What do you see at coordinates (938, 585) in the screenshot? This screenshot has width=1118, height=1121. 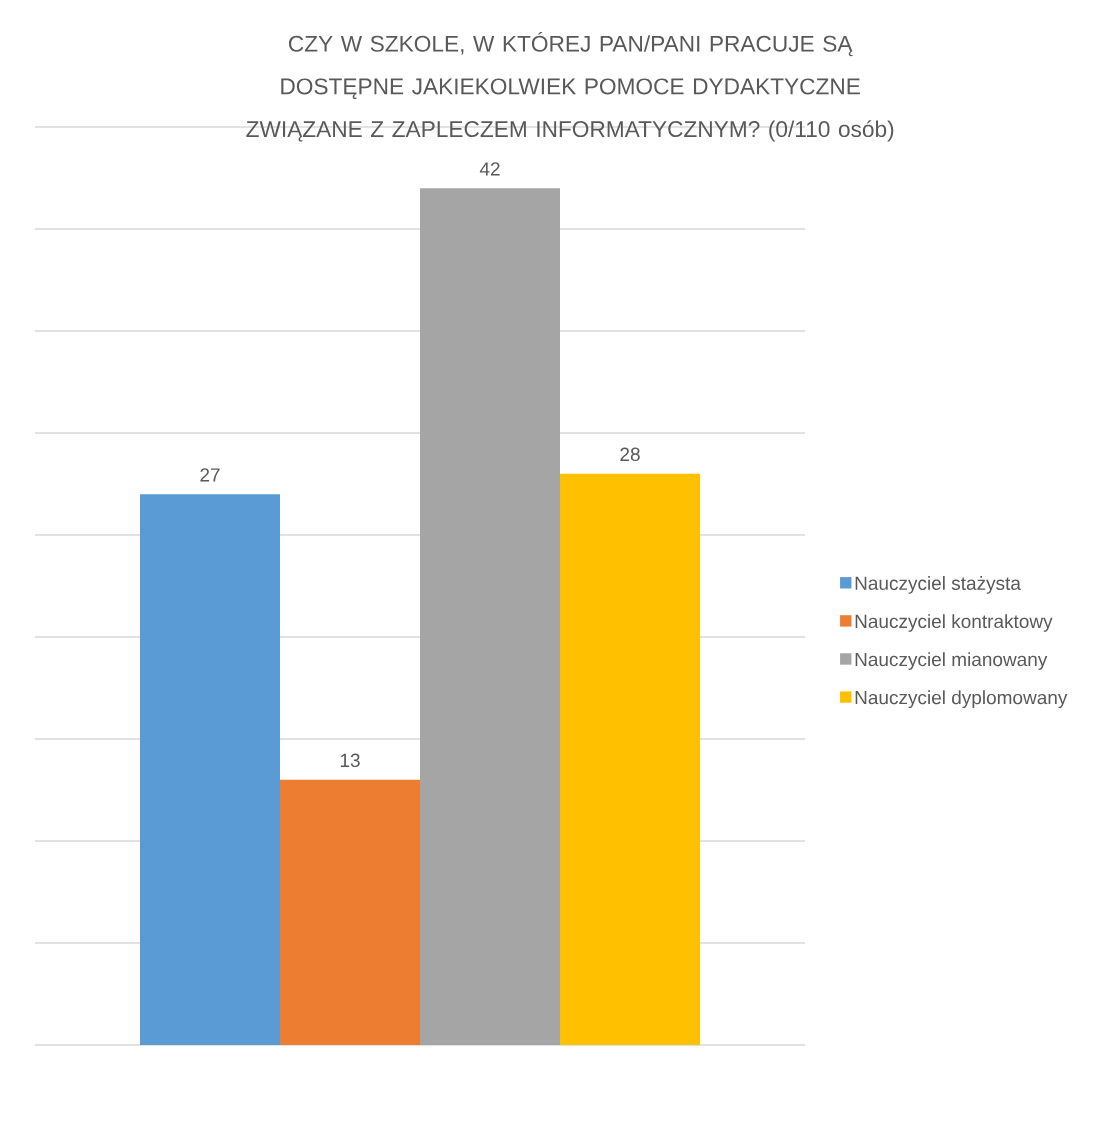 I see `legend-label: Nauczyciel stażysta` at bounding box center [938, 585].